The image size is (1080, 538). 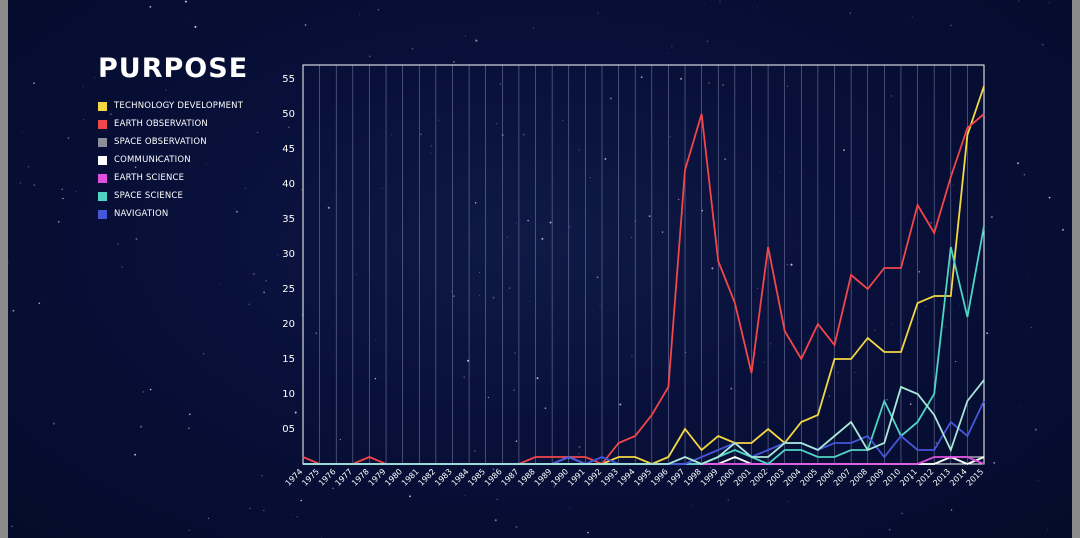 I want to click on x-tick-label: 1980, so click(x=393, y=477).